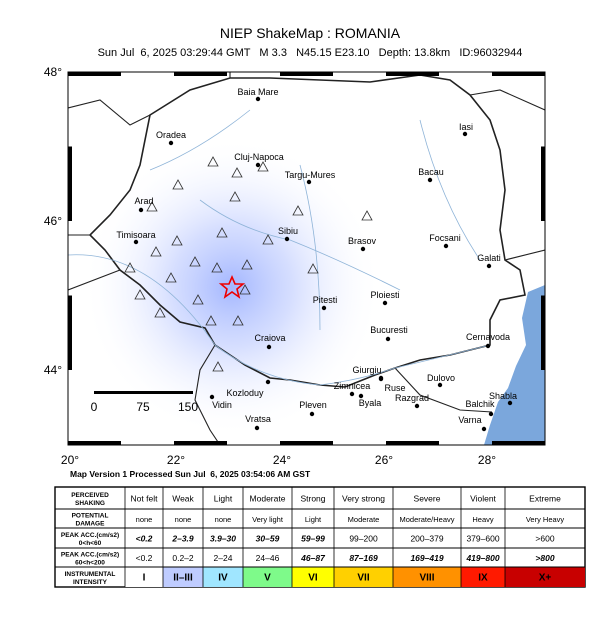 This screenshot has height=622, width=595. I want to click on city-label: Sibiu, so click(288, 231).